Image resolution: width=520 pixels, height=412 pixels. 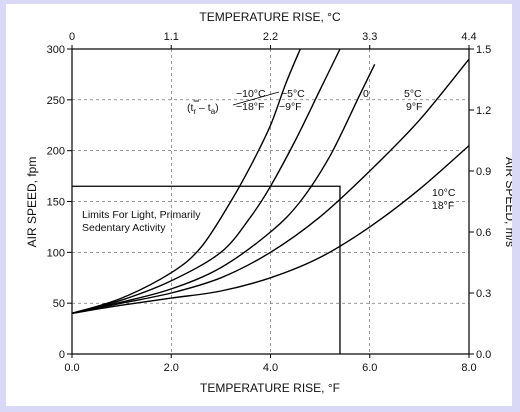 I want to click on y-left-tick-label: 50, so click(x=59, y=304).